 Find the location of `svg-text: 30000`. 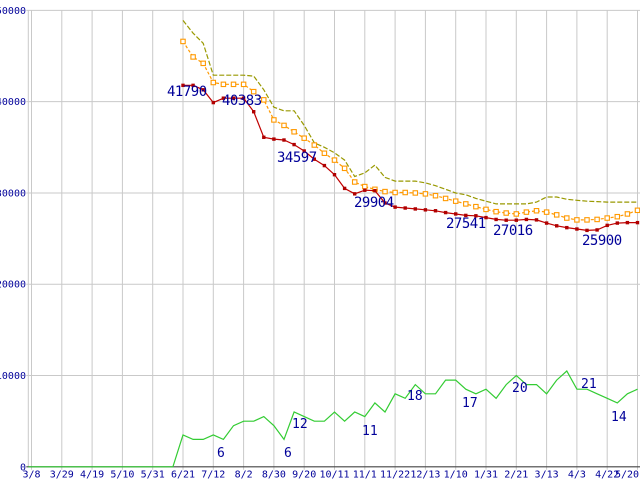

svg-text: 30000 is located at coordinates (13, 193).